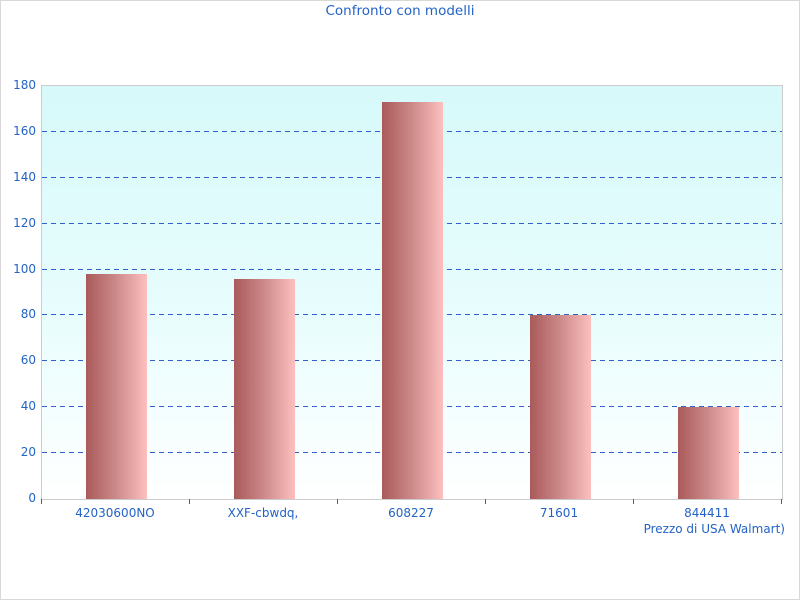 The width and height of the screenshot is (800, 600). What do you see at coordinates (28, 406) in the screenshot?
I see `y-tick-label-40: 40` at bounding box center [28, 406].